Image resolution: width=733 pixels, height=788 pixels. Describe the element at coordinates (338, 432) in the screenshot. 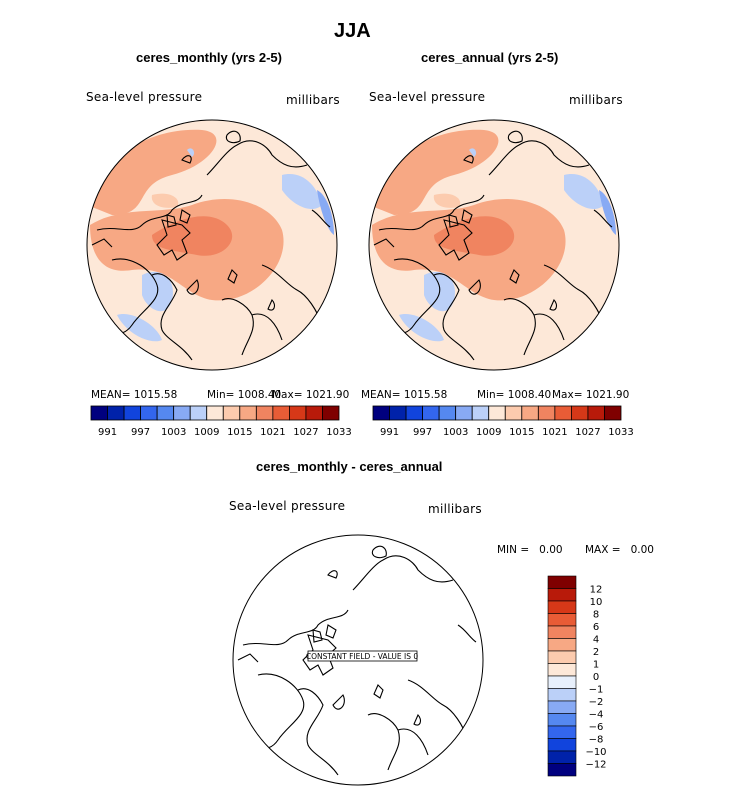

I see `panel1-colorbar-tick: 1033` at that location.